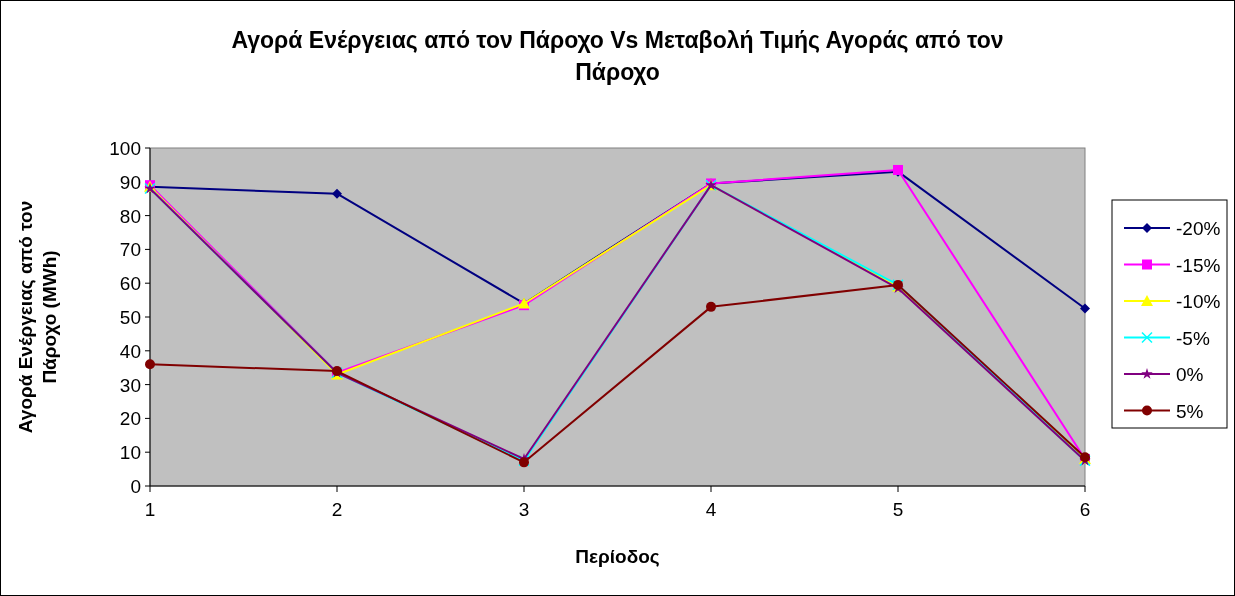  I want to click on x-tick-label: 5, so click(898, 509).